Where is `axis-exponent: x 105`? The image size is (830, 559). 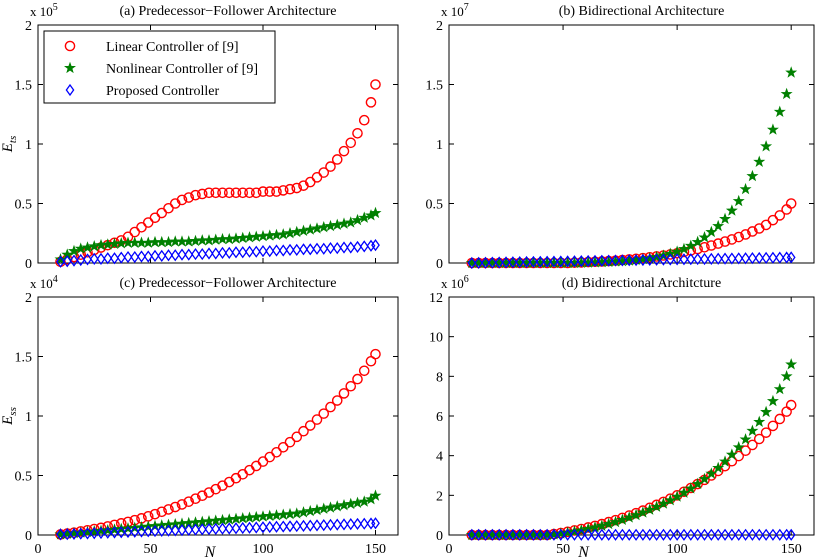 axis-exponent: x 105 is located at coordinates (44, 10).